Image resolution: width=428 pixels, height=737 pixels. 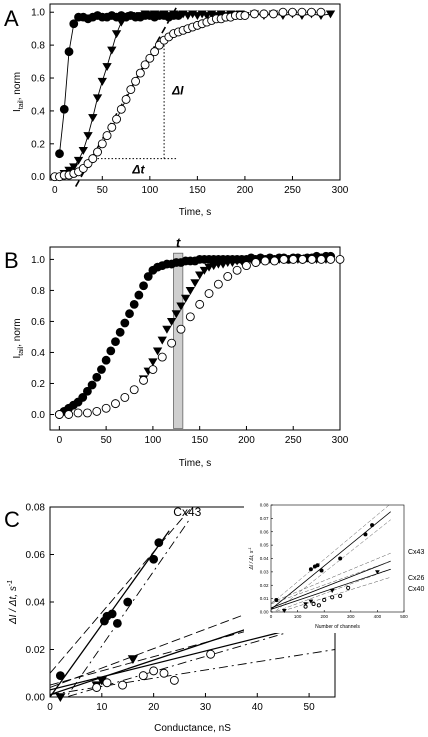 I want to click on y-axis-label: Itail, norm, so click(x=18, y=338).